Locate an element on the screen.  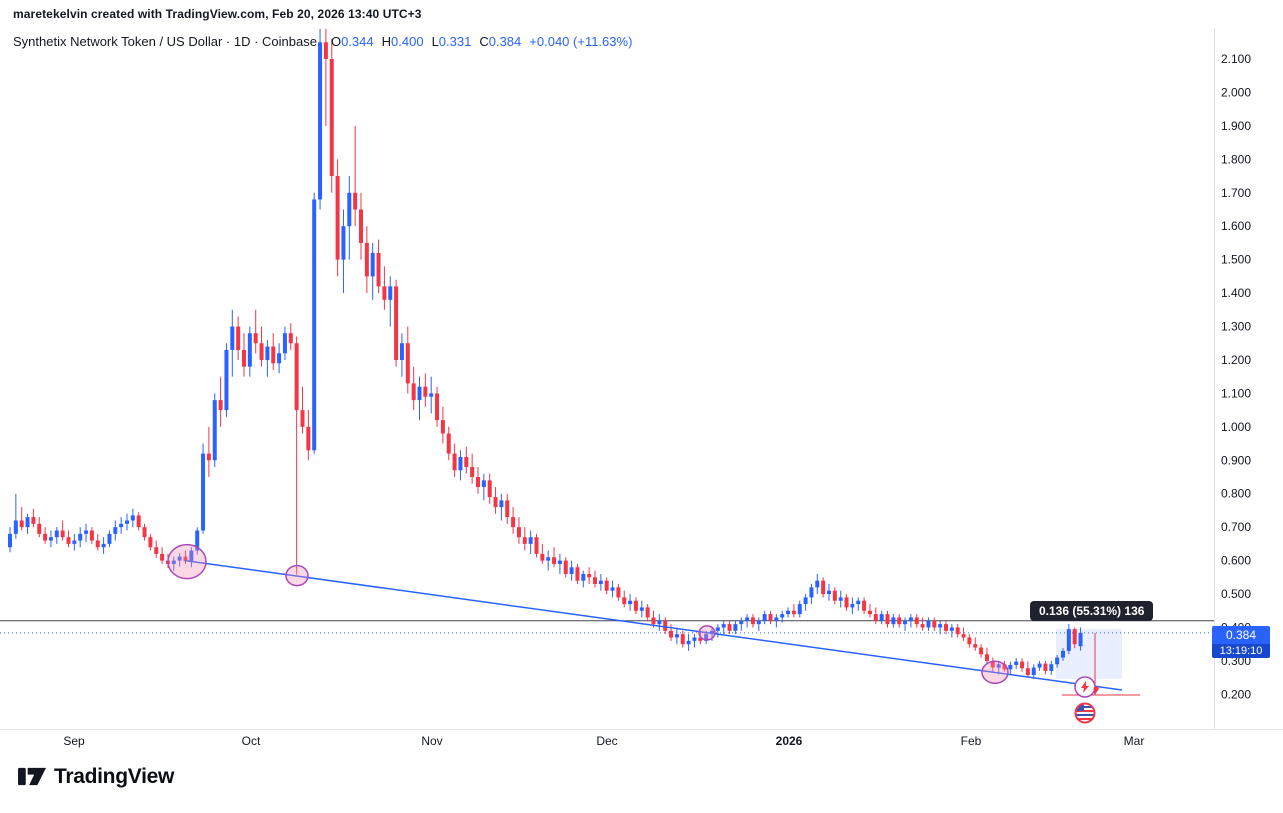
price-tick-label: 0.600 is located at coordinates (1236, 561).